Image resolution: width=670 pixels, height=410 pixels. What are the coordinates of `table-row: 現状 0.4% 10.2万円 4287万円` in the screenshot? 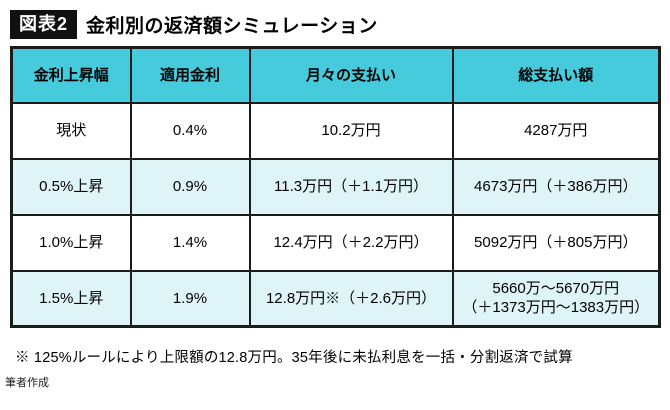 It's located at (335, 130).